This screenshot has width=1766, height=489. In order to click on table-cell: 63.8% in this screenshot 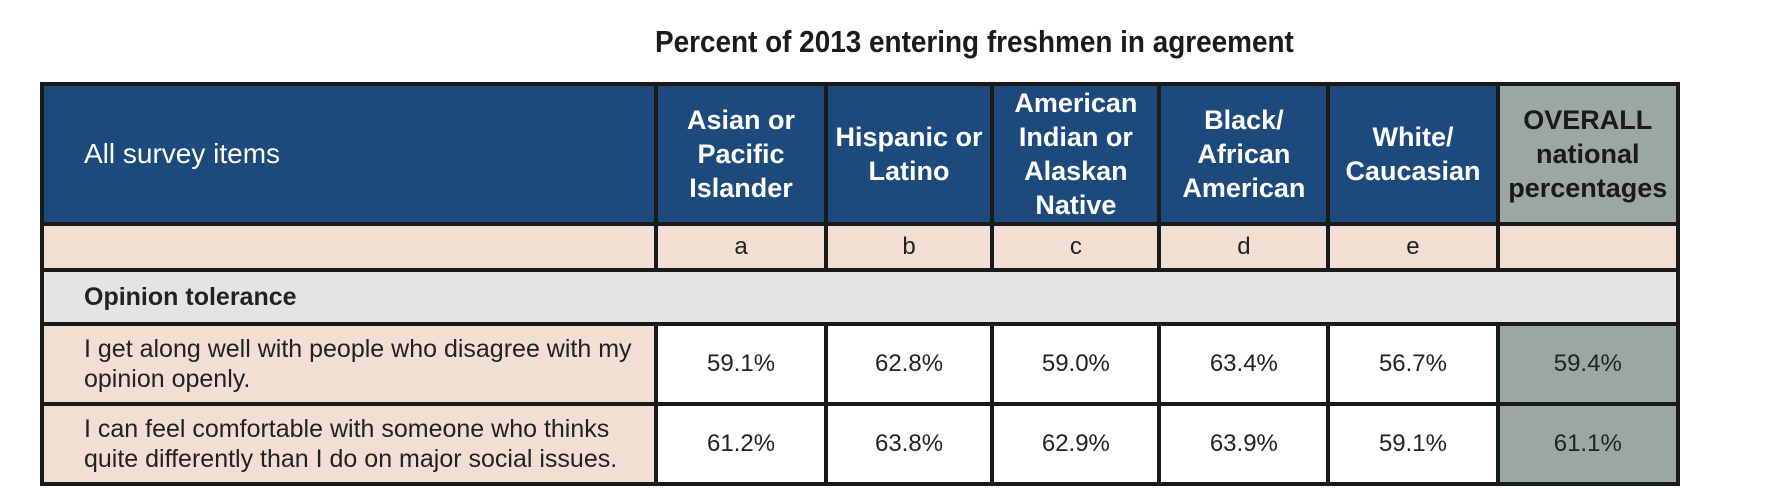, I will do `click(909, 444)`.